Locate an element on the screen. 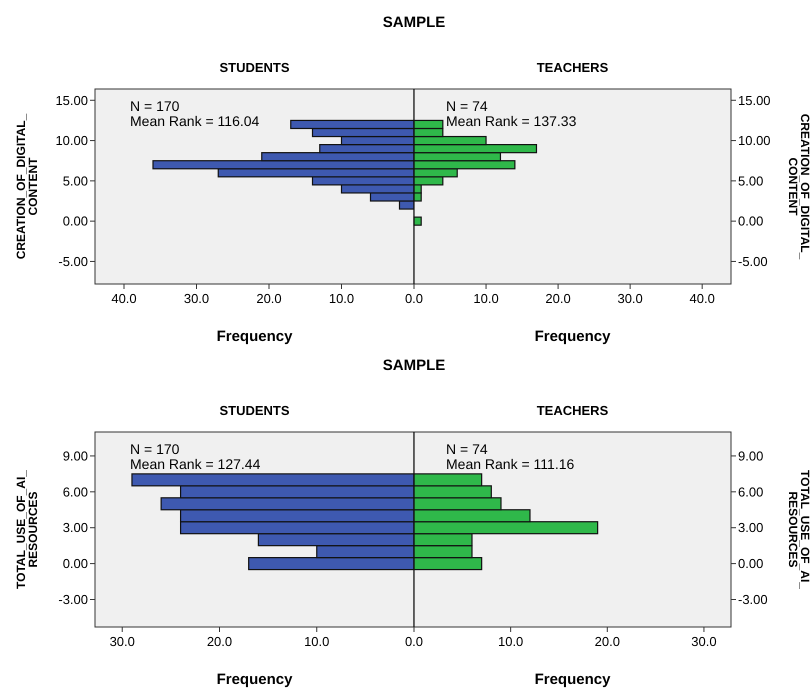 This screenshot has width=812, height=691. annotation: Mean Rank = 111.16 is located at coordinates (510, 464).